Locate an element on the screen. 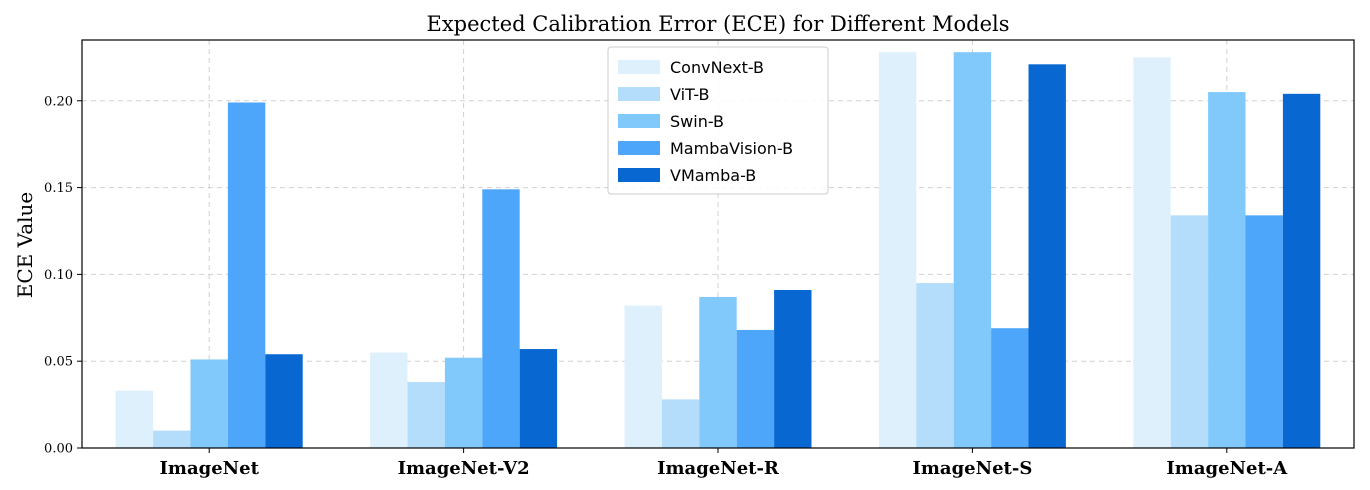 The image size is (1370, 490). y-tick-label: 0.15 is located at coordinates (58, 188).